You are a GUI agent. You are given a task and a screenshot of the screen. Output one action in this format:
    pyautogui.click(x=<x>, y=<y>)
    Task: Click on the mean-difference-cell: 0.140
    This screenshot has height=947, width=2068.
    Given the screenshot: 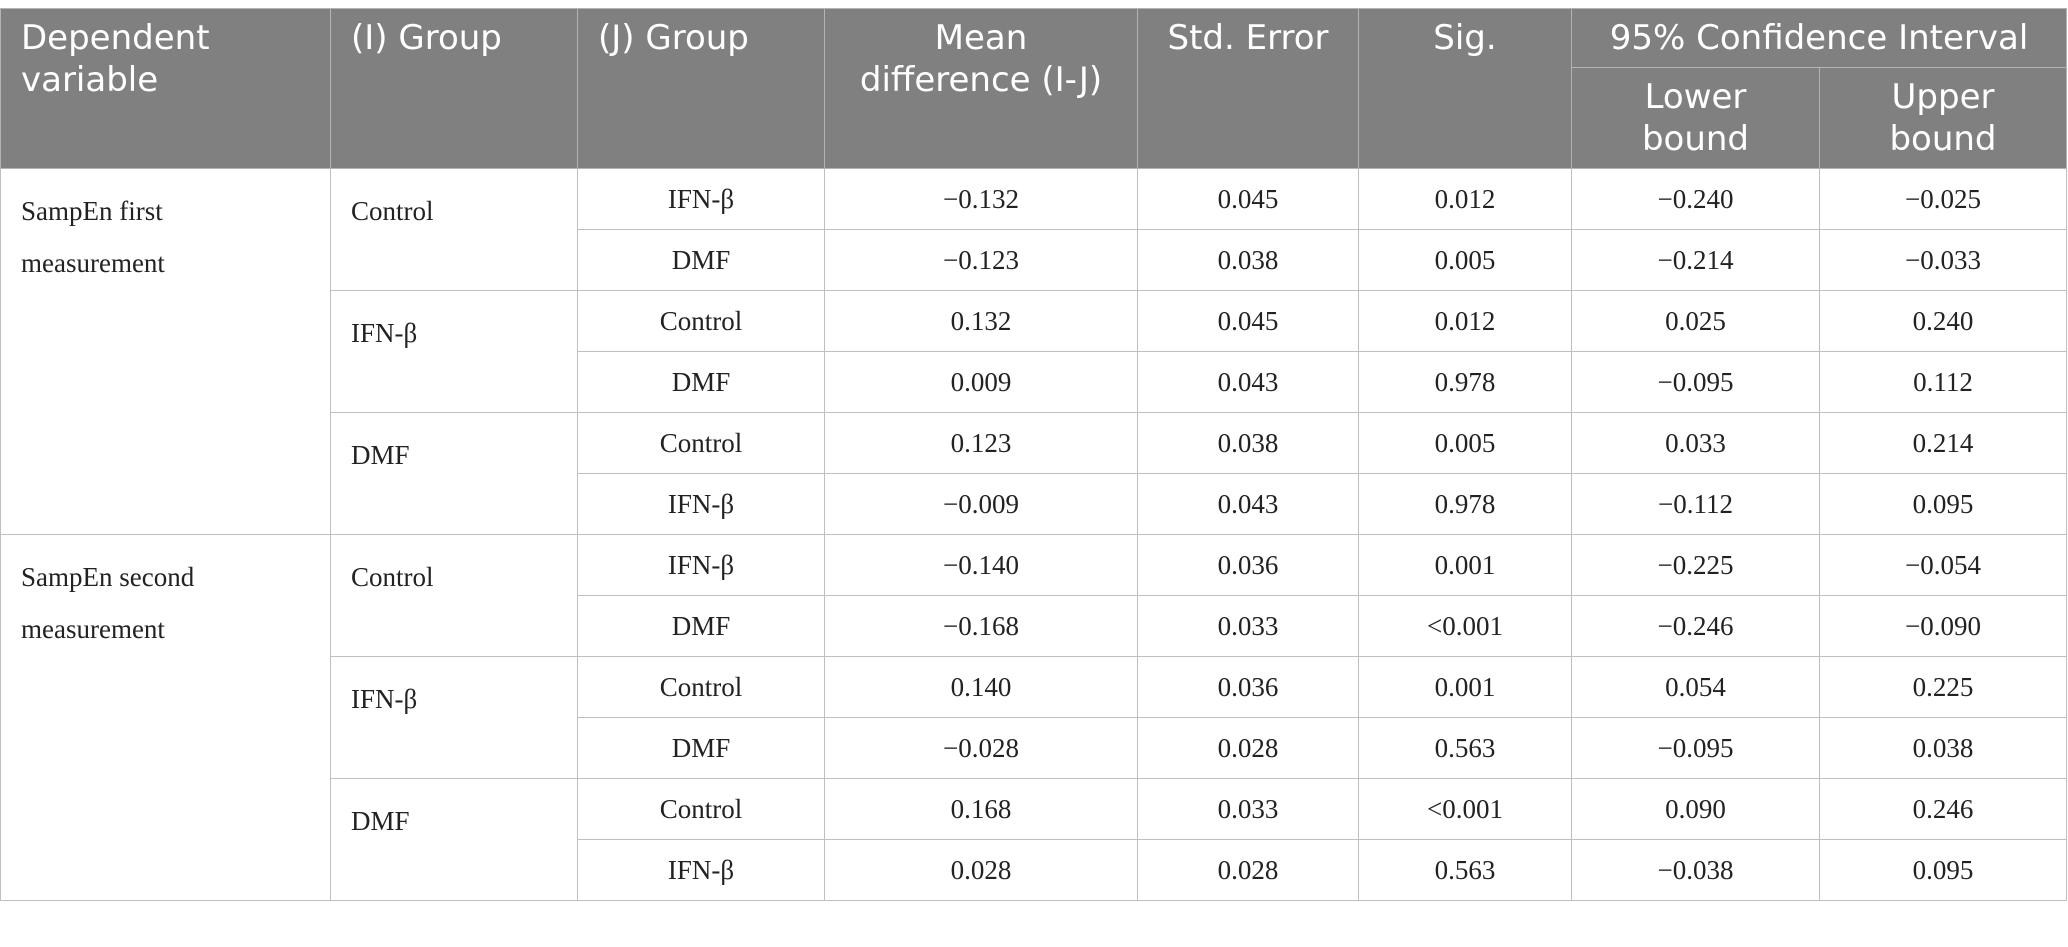 What is the action you would take?
    pyautogui.click(x=981, y=687)
    